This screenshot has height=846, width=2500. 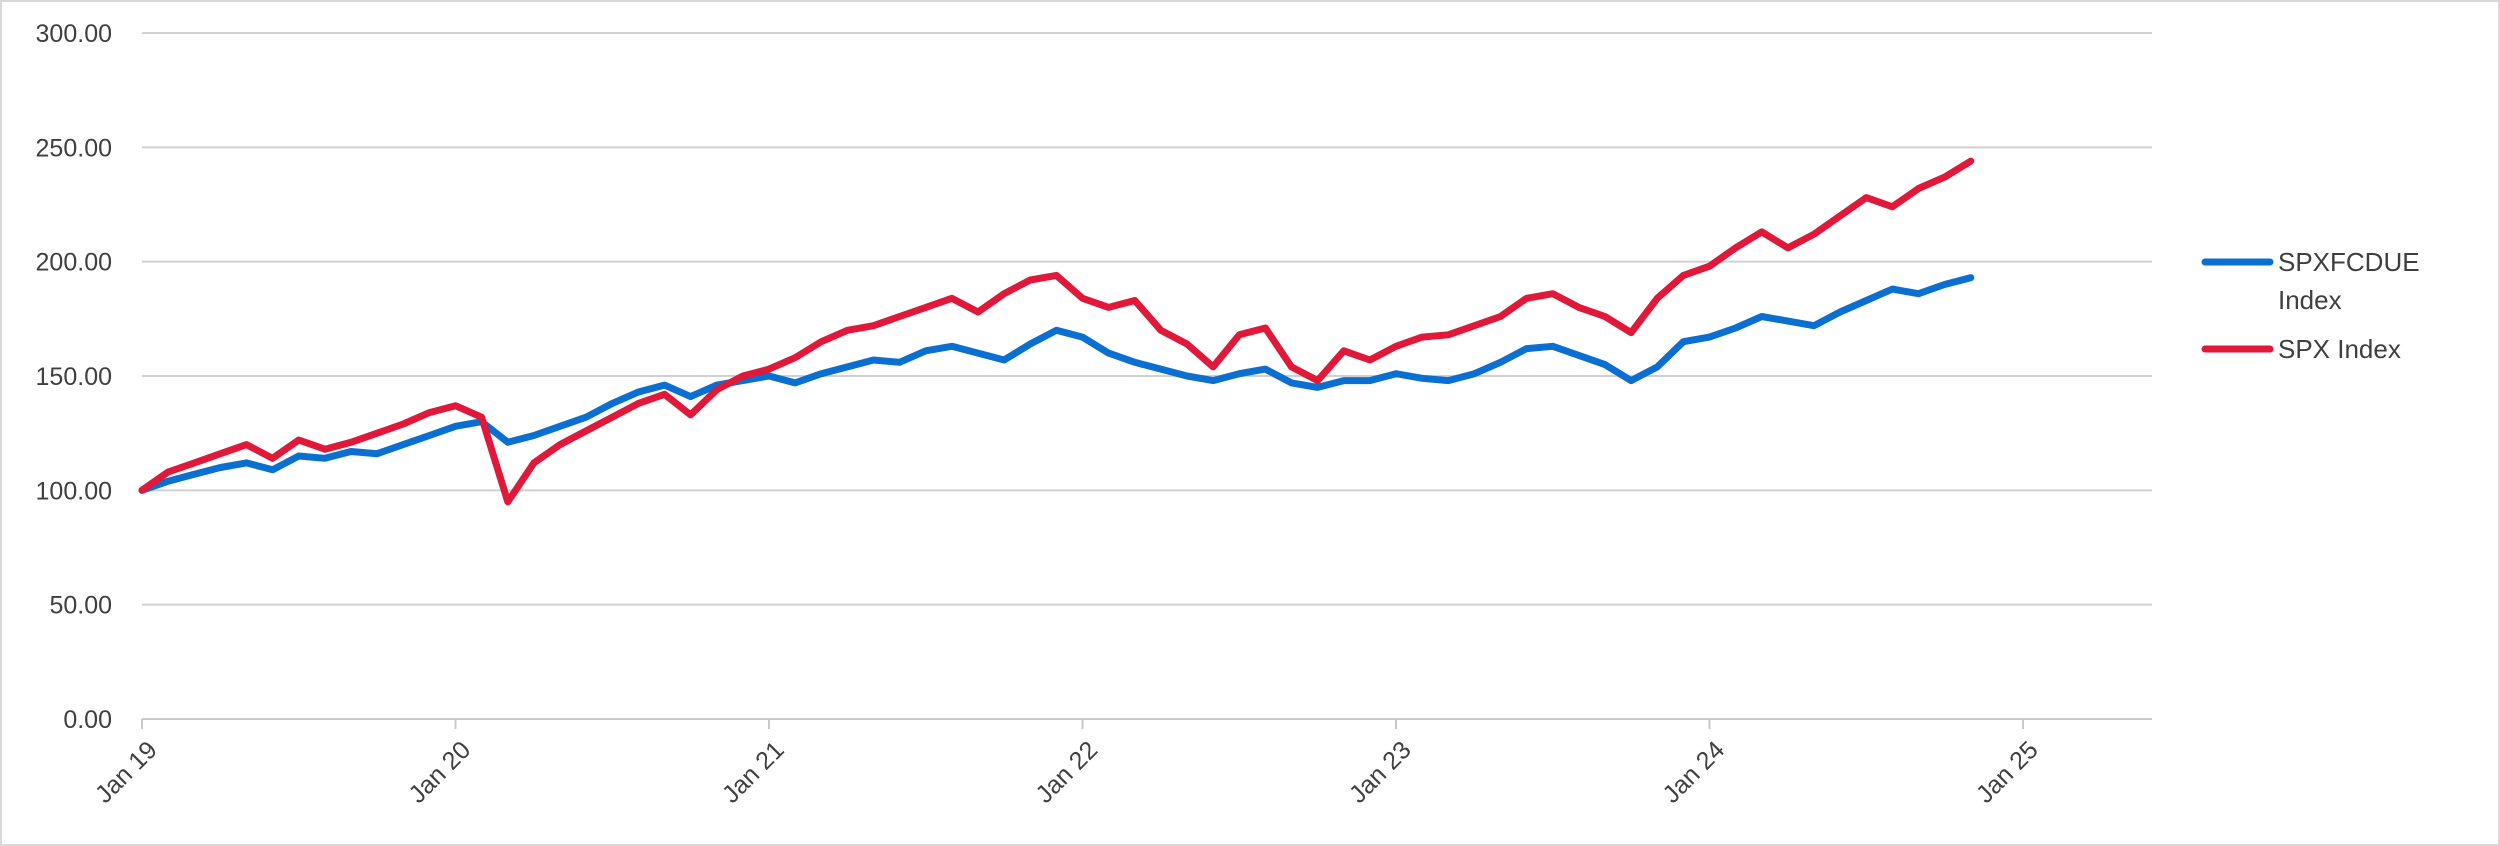 I want to click on legend: SPXFCDUE Index SPX Index, so click(x=2314, y=305).